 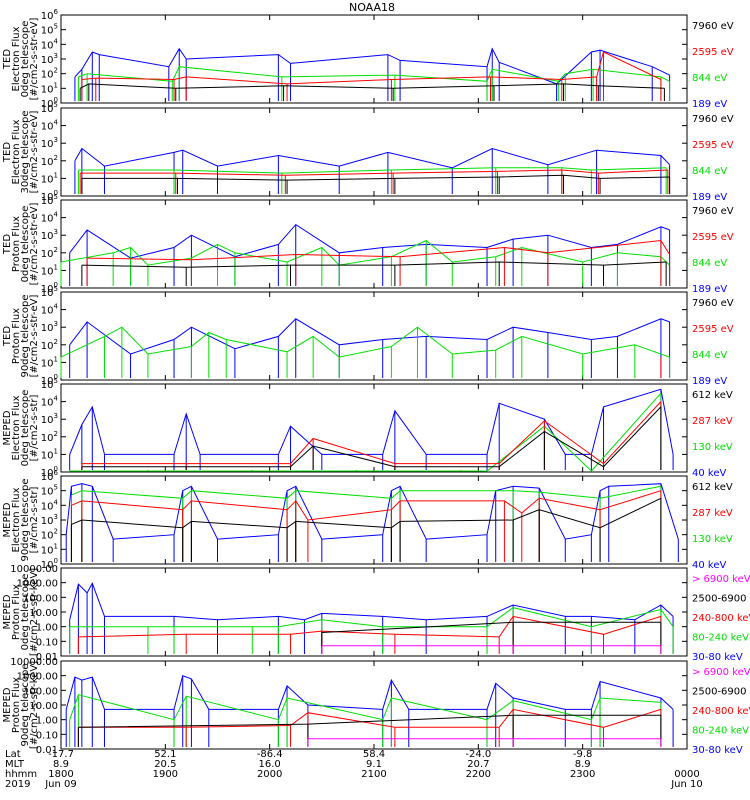 I want to click on axis-value: Jun 09, so click(x=60, y=784).